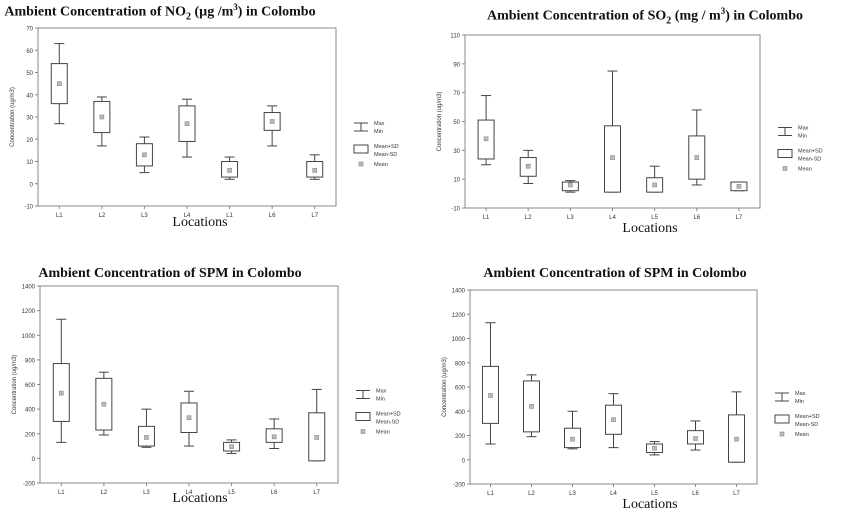 This screenshot has height=528, width=863. Describe the element at coordinates (29, 288) in the screenshot. I see `y-tick-label: 1400` at that location.